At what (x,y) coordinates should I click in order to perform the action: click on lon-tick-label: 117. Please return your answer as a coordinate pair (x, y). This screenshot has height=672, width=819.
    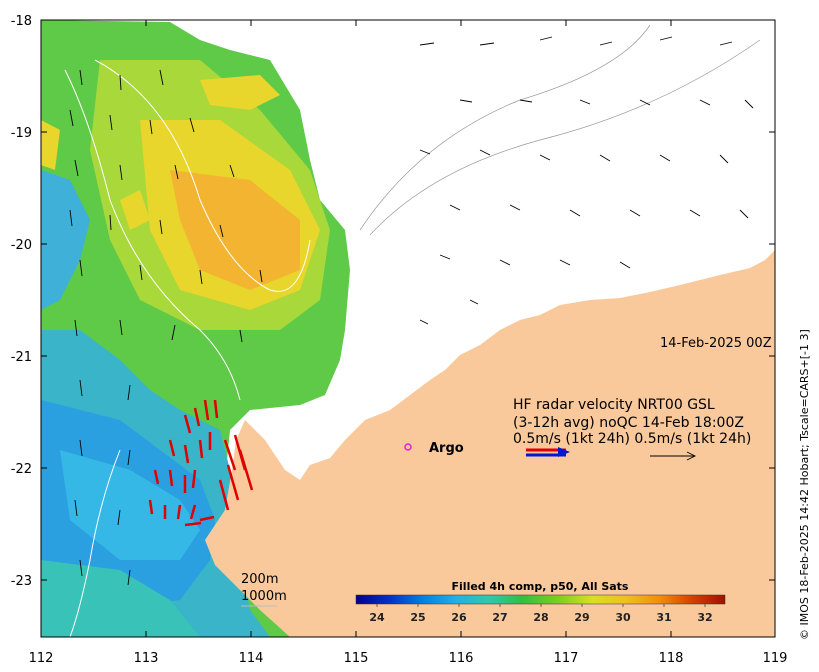
    Looking at the image, I should click on (566, 658).